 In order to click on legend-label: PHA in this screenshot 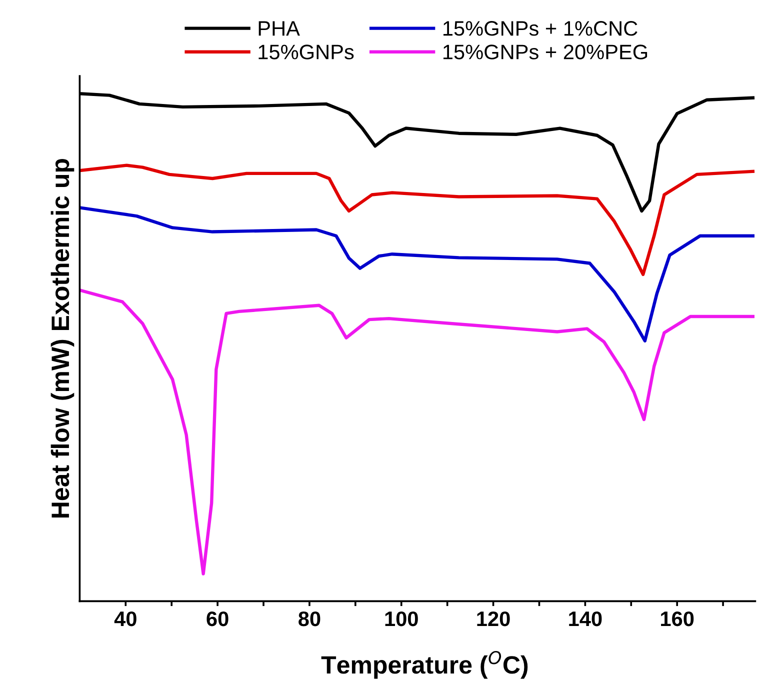, I will do `click(279, 28)`.